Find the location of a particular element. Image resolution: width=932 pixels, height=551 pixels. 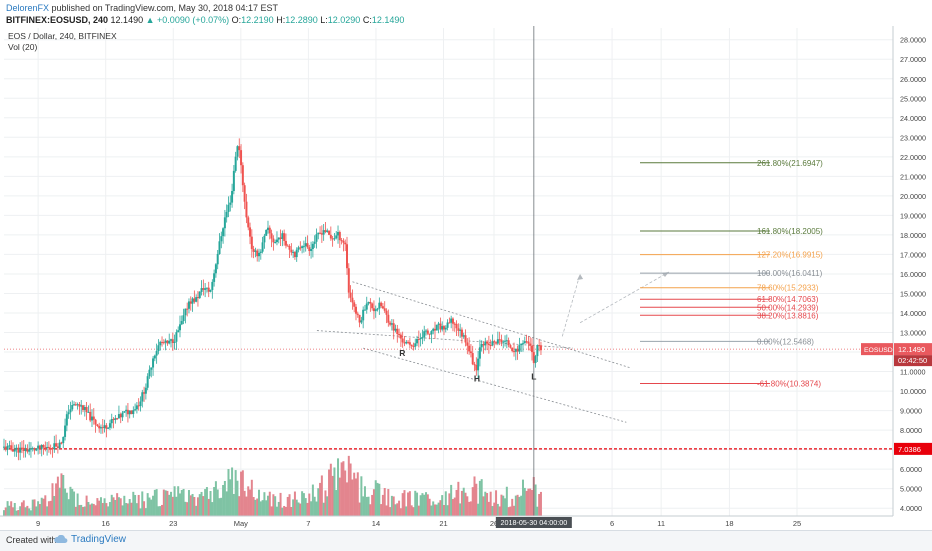

x-tick-label: 21 is located at coordinates (443, 523).